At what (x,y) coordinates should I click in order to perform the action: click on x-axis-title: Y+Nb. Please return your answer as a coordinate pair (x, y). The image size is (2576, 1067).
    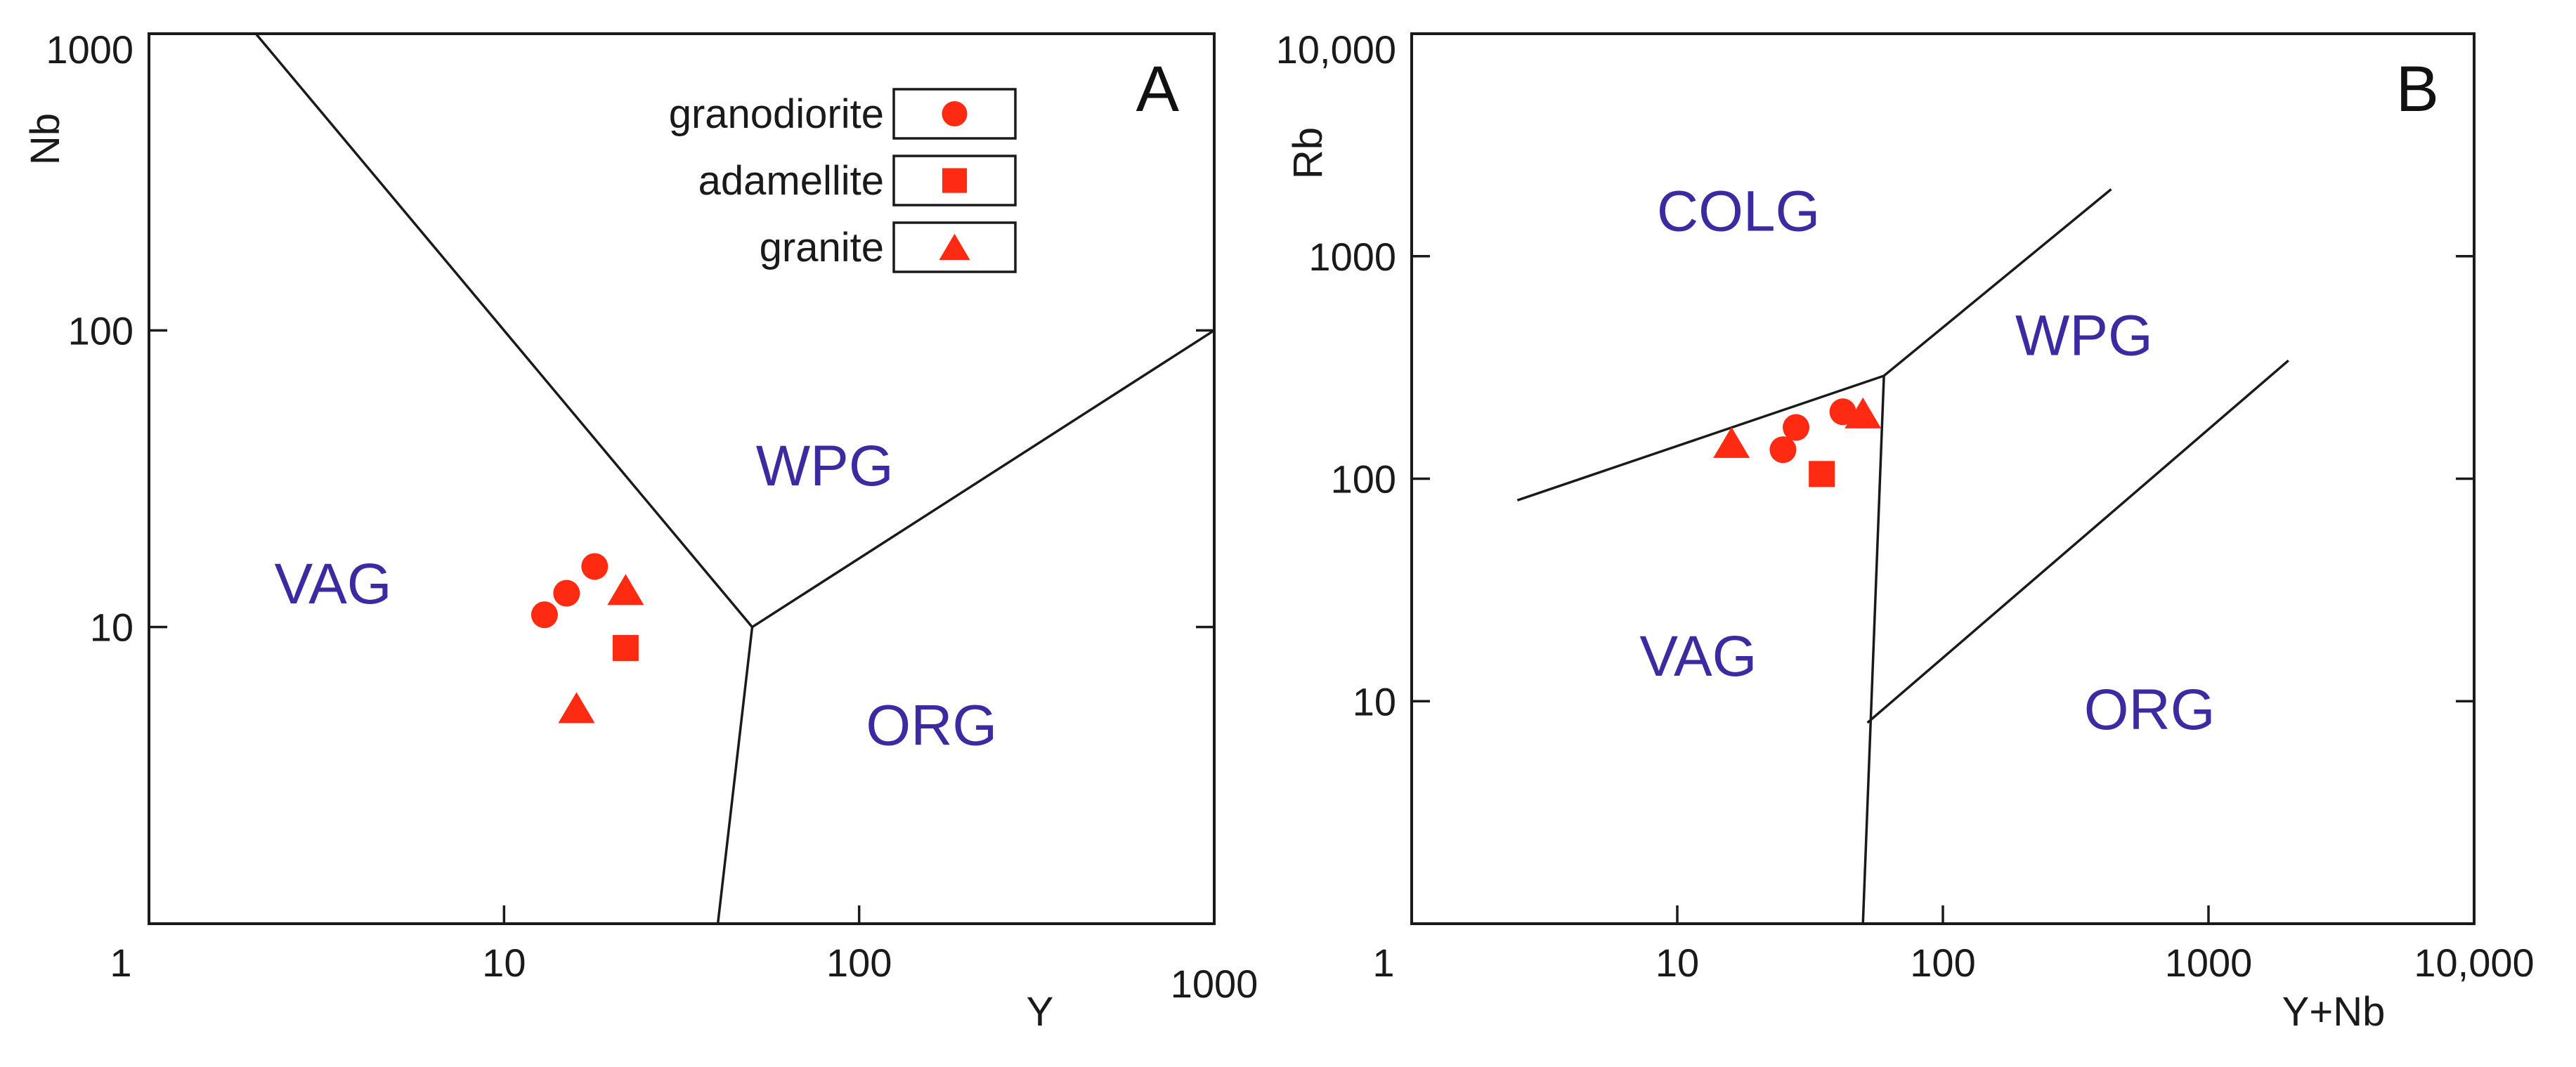
    Looking at the image, I should click on (2334, 1012).